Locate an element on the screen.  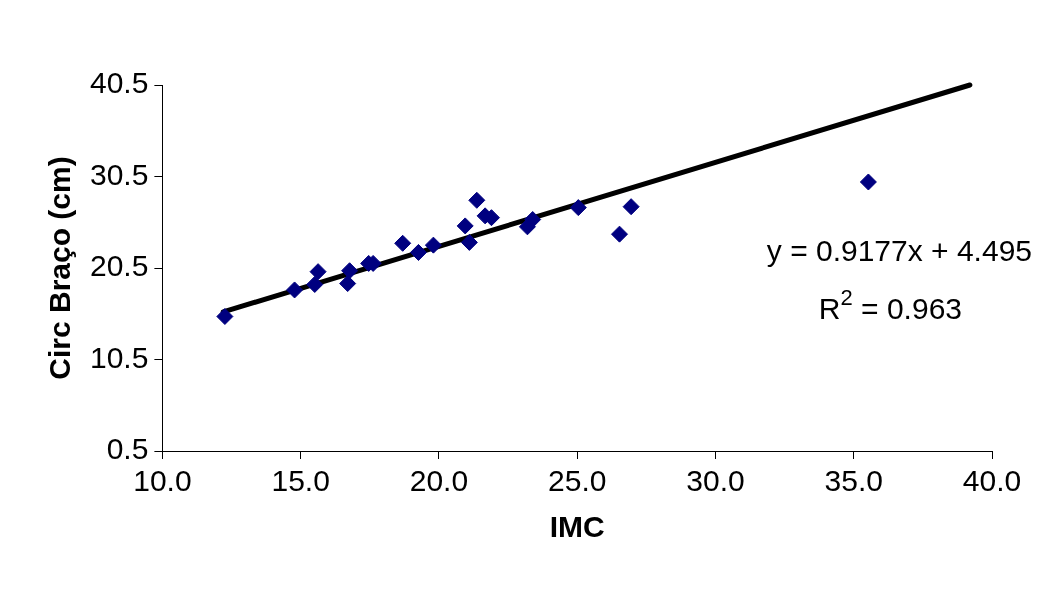
annotation: y = 0.9177x + 4.495 is located at coordinates (899, 251).